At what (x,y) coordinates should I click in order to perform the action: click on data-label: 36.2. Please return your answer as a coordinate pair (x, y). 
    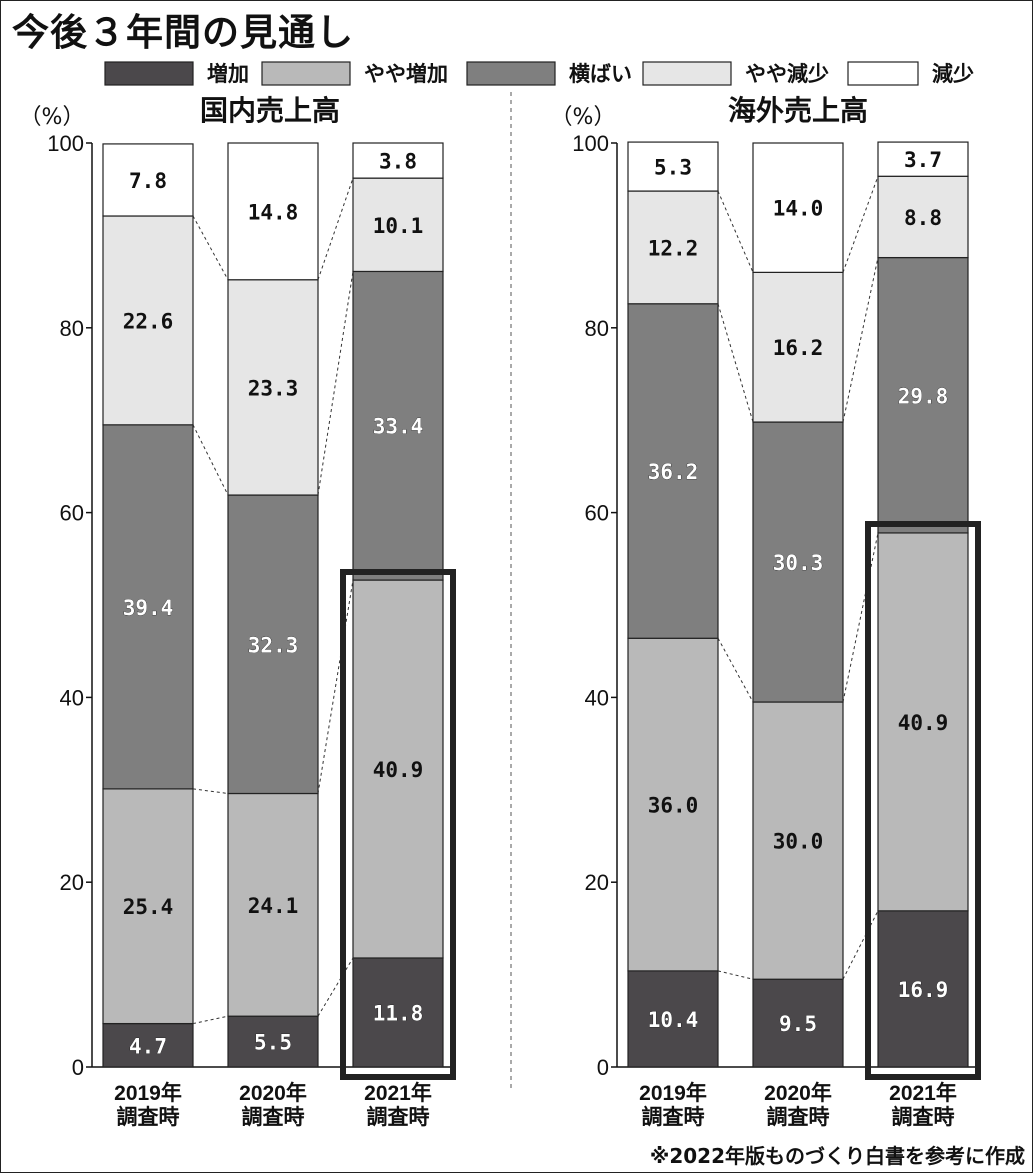
    Looking at the image, I should click on (673, 472).